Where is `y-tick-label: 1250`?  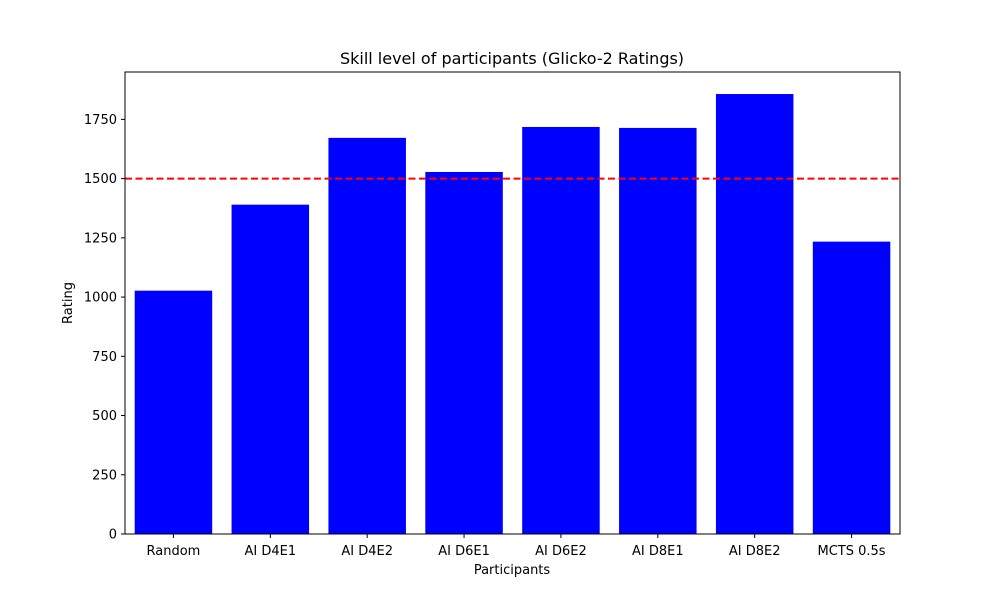 y-tick-label: 1250 is located at coordinates (100, 238).